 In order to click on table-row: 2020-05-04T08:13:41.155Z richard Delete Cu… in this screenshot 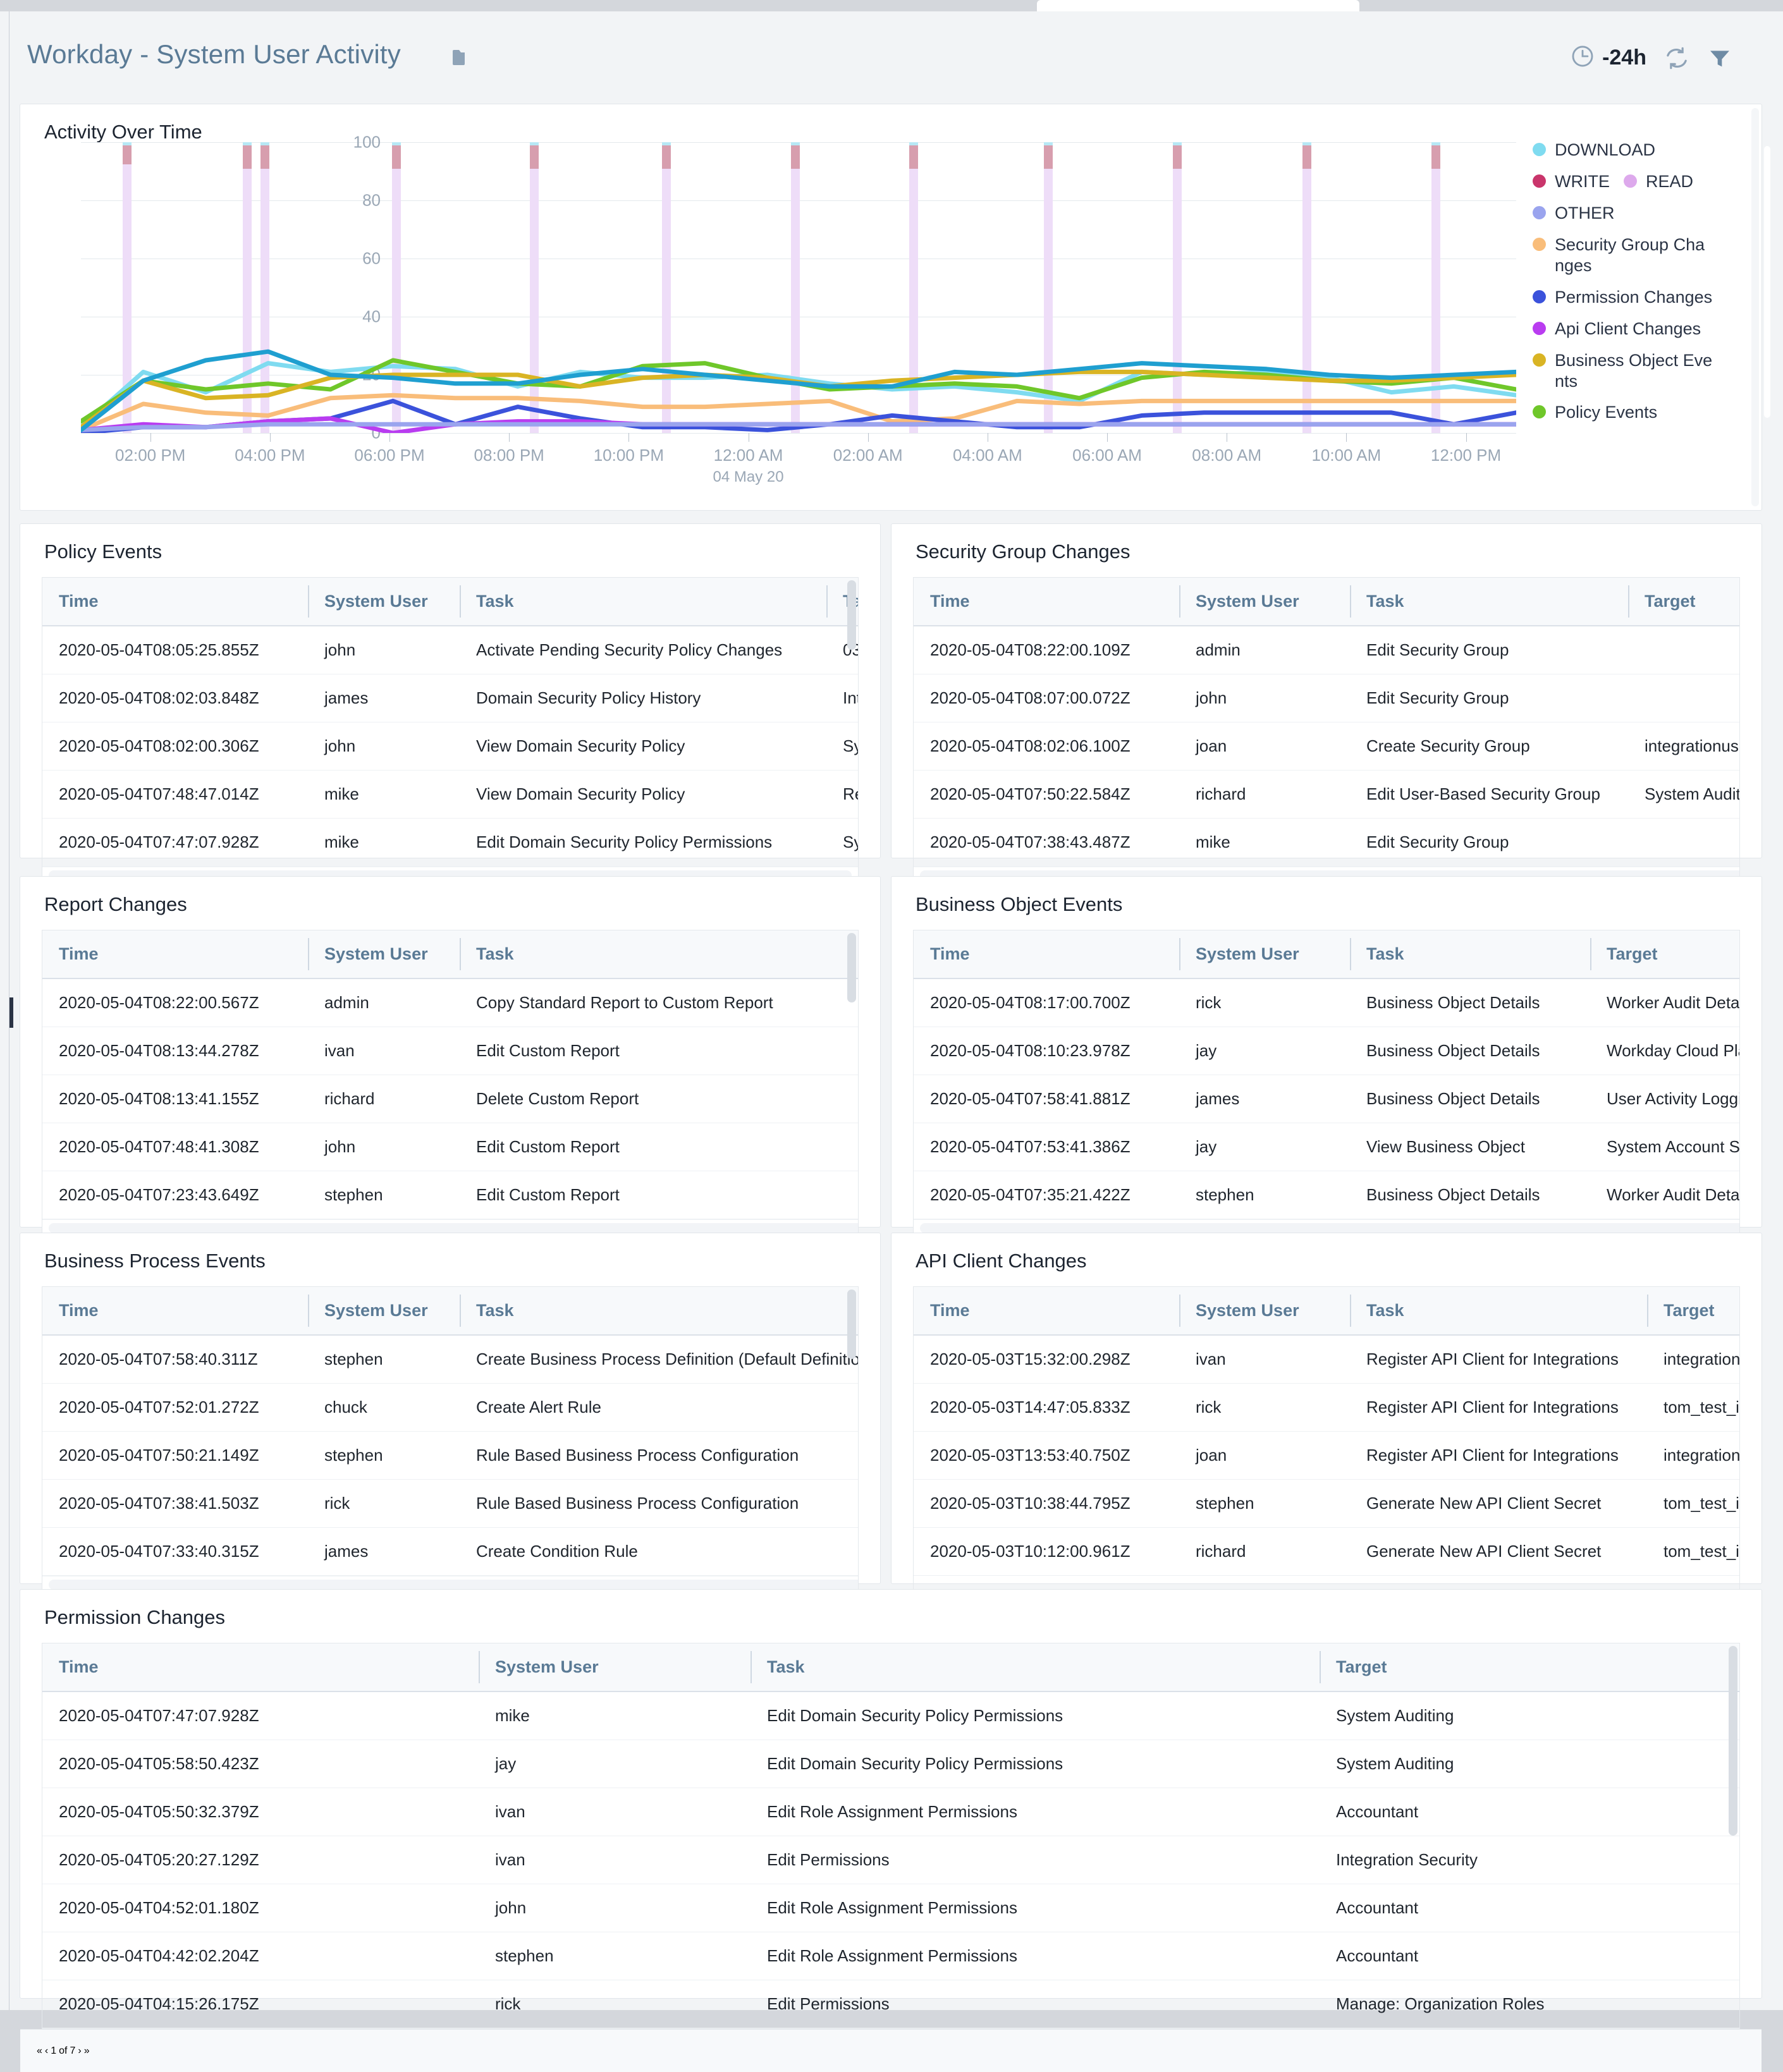, I will do `click(450, 1099)`.